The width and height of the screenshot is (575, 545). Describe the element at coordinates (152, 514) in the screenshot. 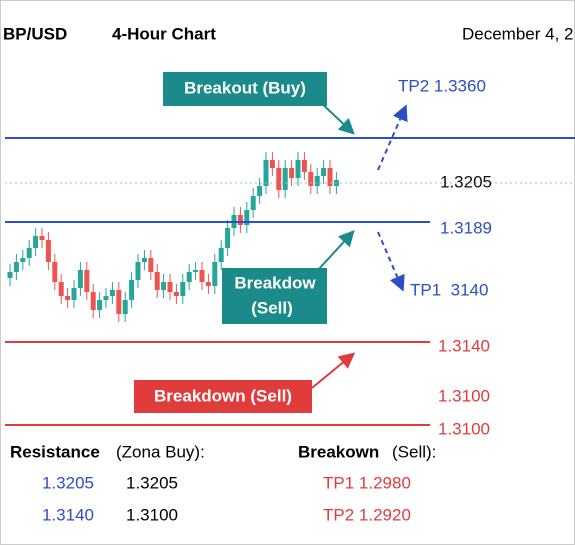

I see `table-cell: 1.3100` at that location.